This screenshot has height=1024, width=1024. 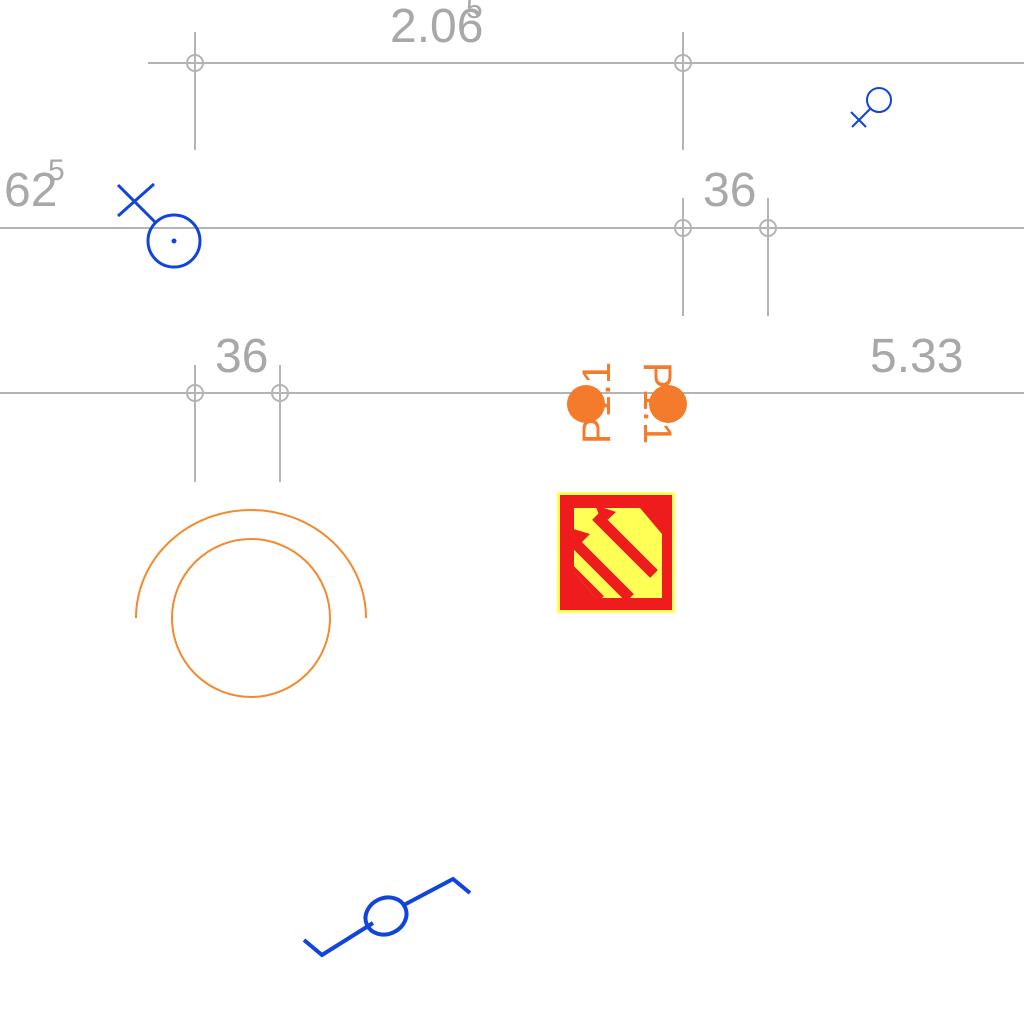 What do you see at coordinates (56, 170) in the screenshot?
I see `dimension-left-superscript: 5` at bounding box center [56, 170].